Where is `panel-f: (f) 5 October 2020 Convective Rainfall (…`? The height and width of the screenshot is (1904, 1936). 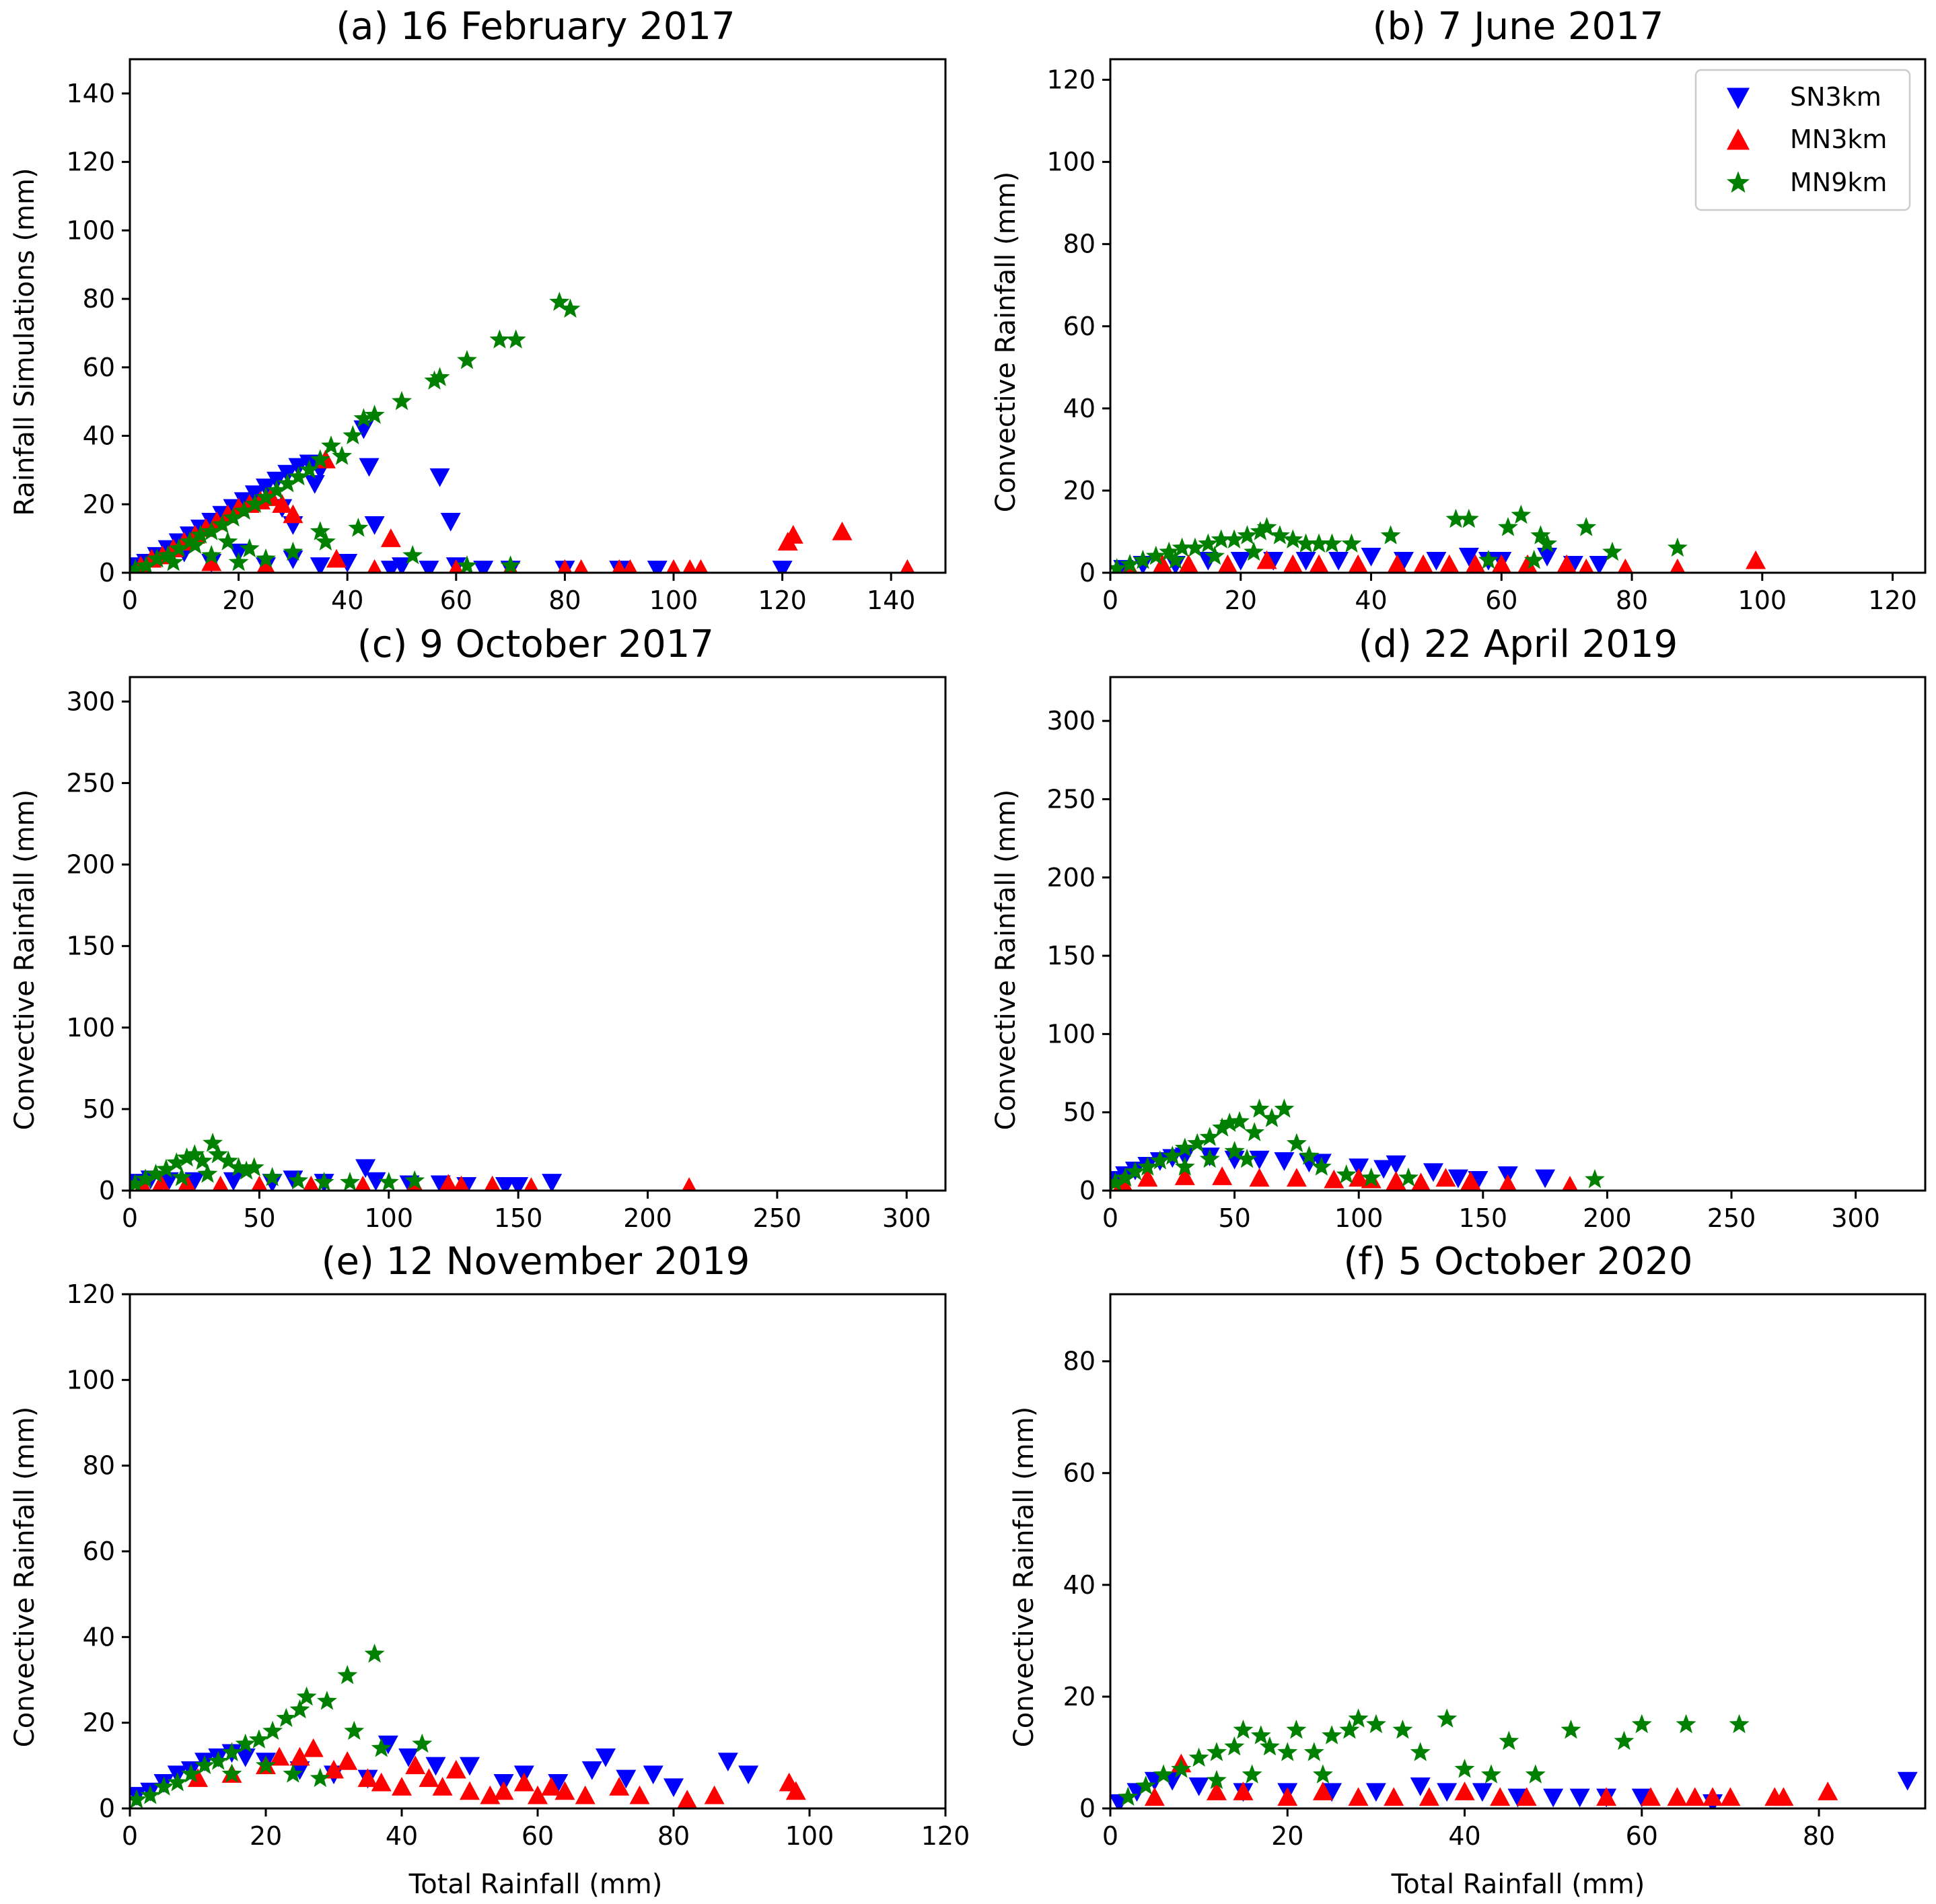
panel-f: (f) 5 October 2020 Convective Rainfall (… is located at coordinates (1351, 1570).